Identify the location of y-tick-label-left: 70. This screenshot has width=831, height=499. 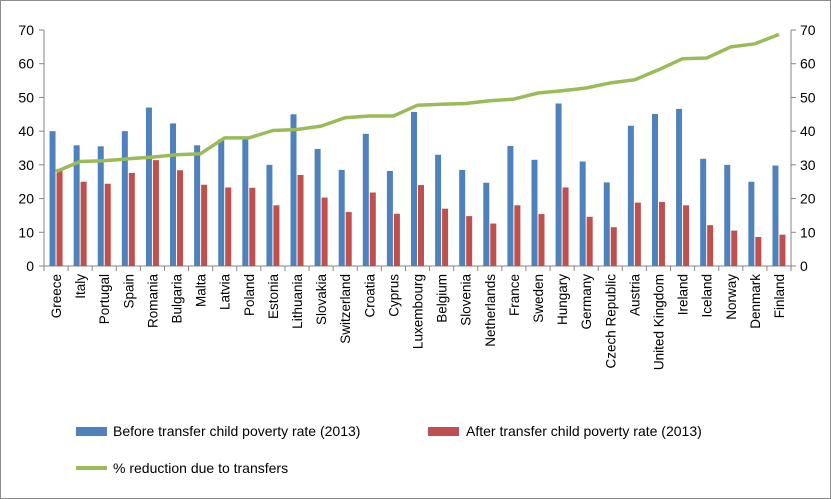
(26, 30).